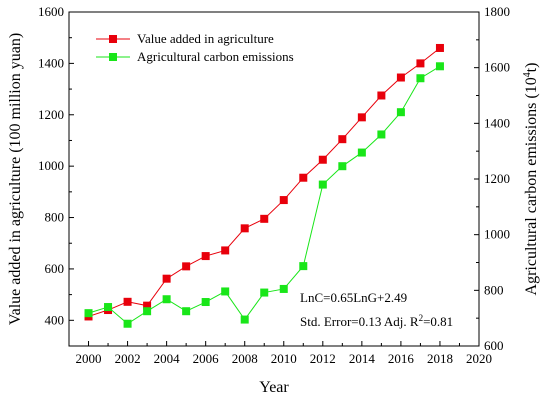 The width and height of the screenshot is (550, 401). What do you see at coordinates (497, 11) in the screenshot?
I see `y-right-tick-label: 1800` at bounding box center [497, 11].